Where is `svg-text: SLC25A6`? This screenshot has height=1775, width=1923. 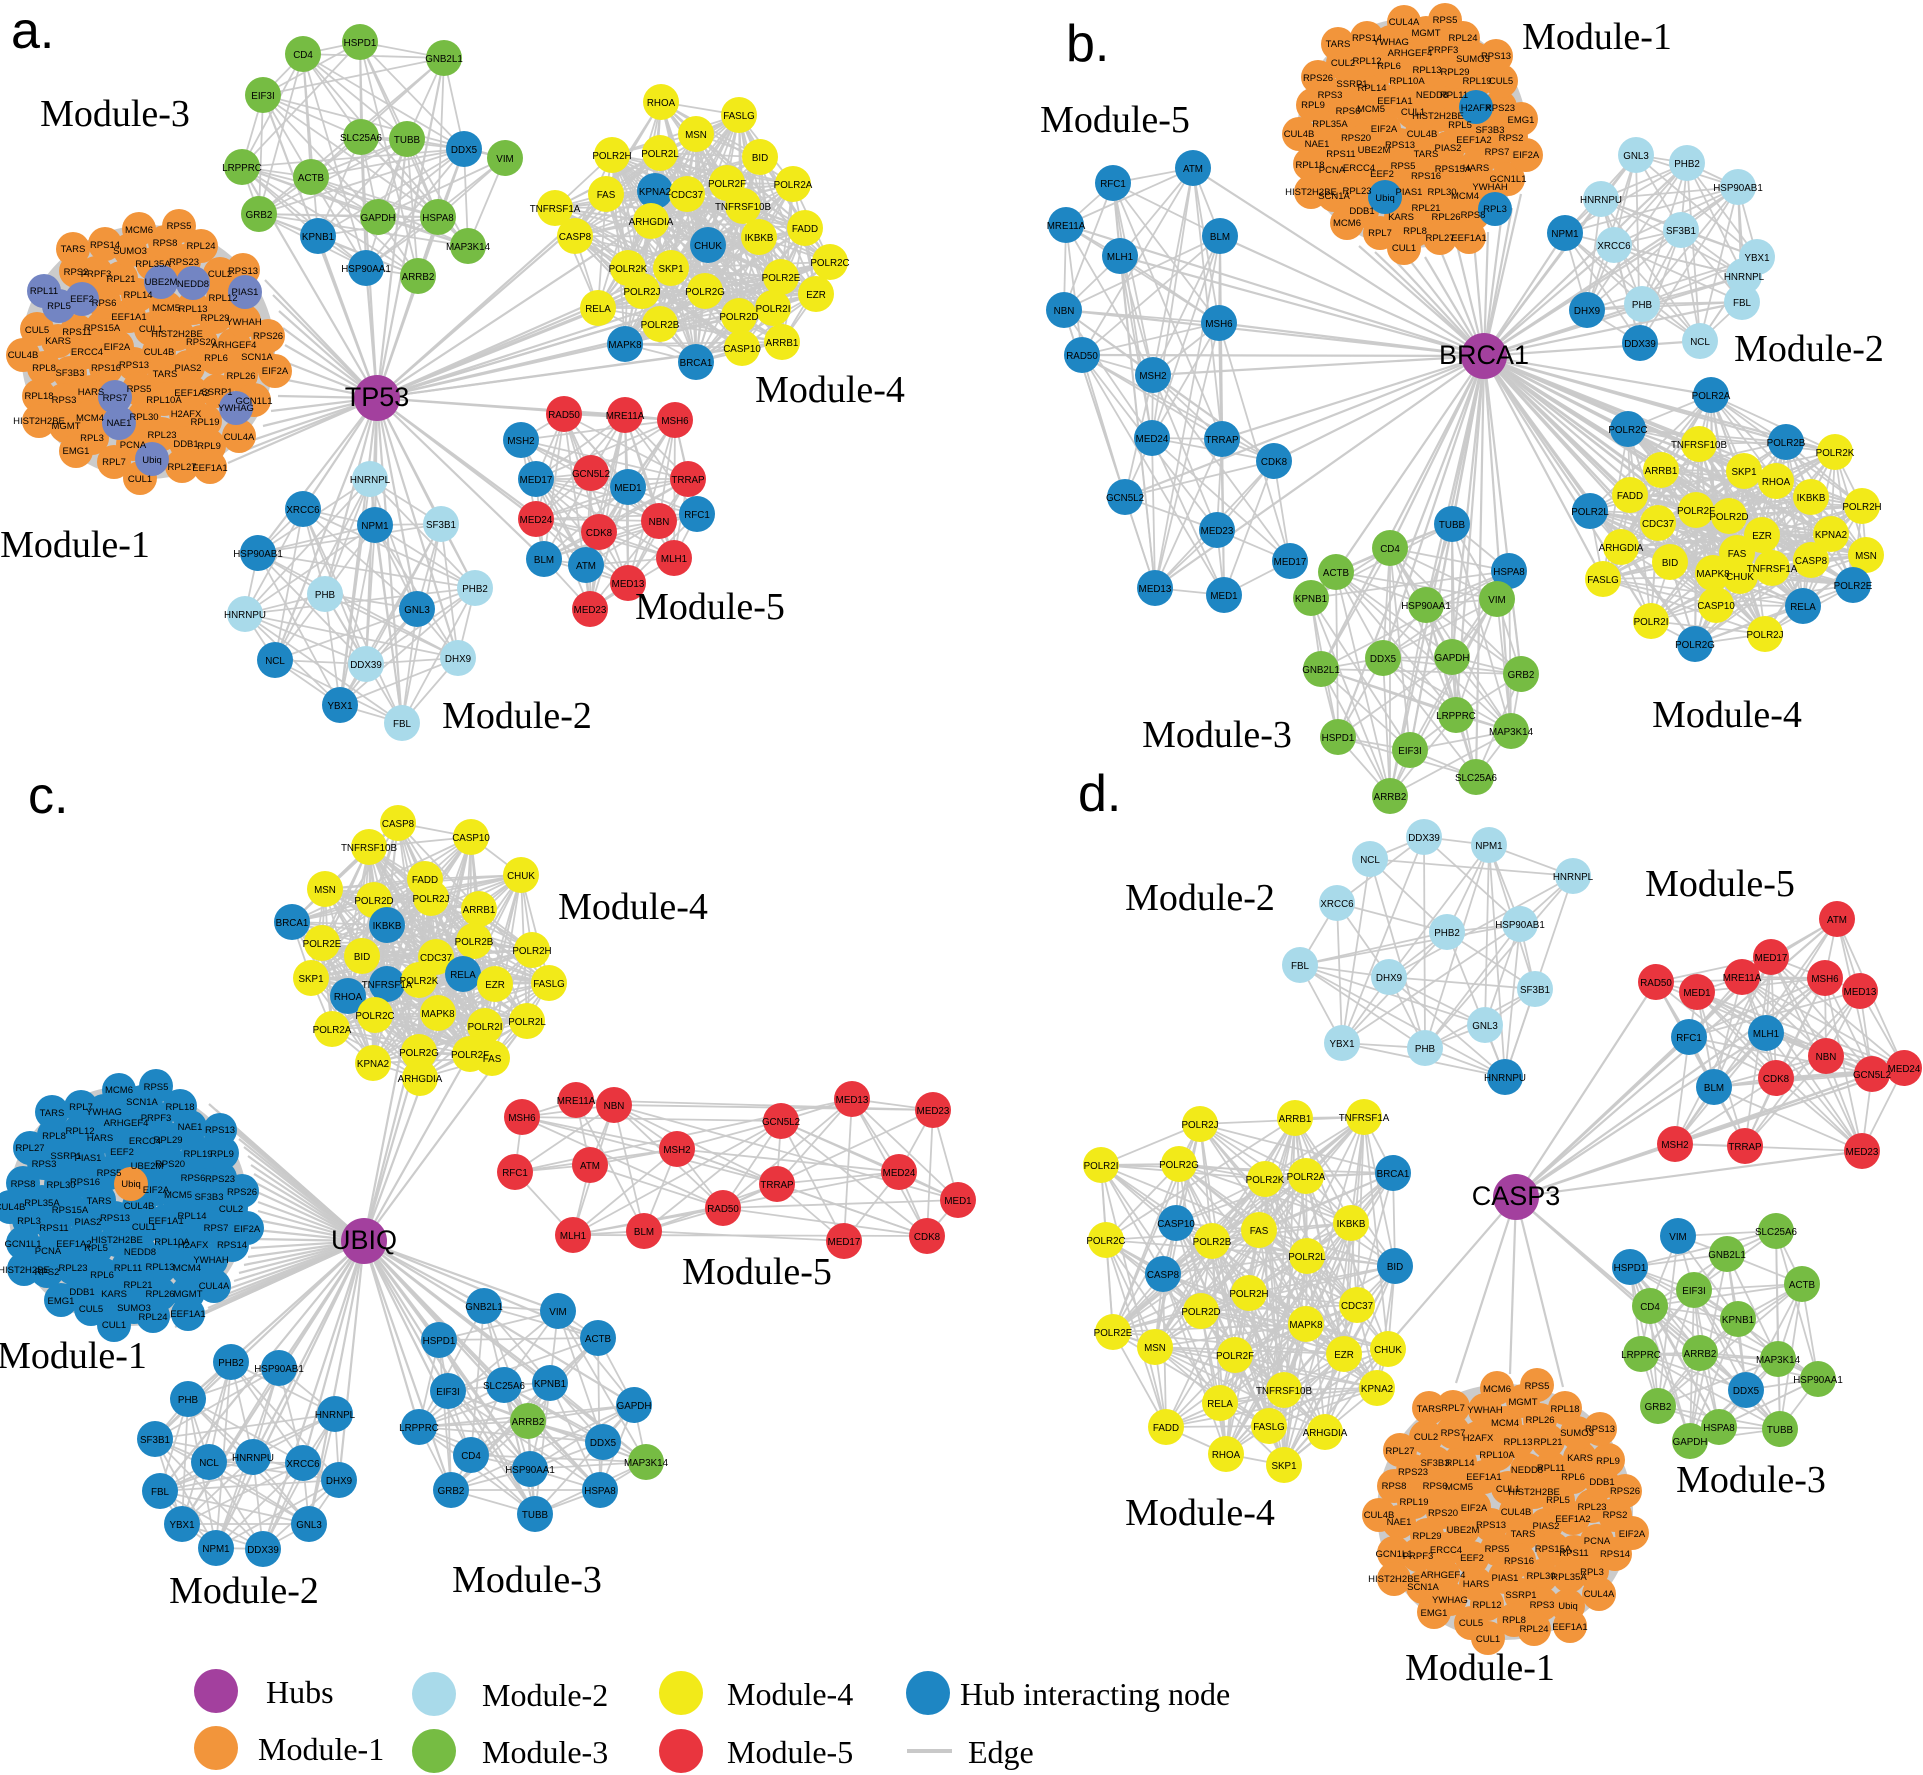
svg-text: SLC25A6 is located at coordinates (1776, 1232).